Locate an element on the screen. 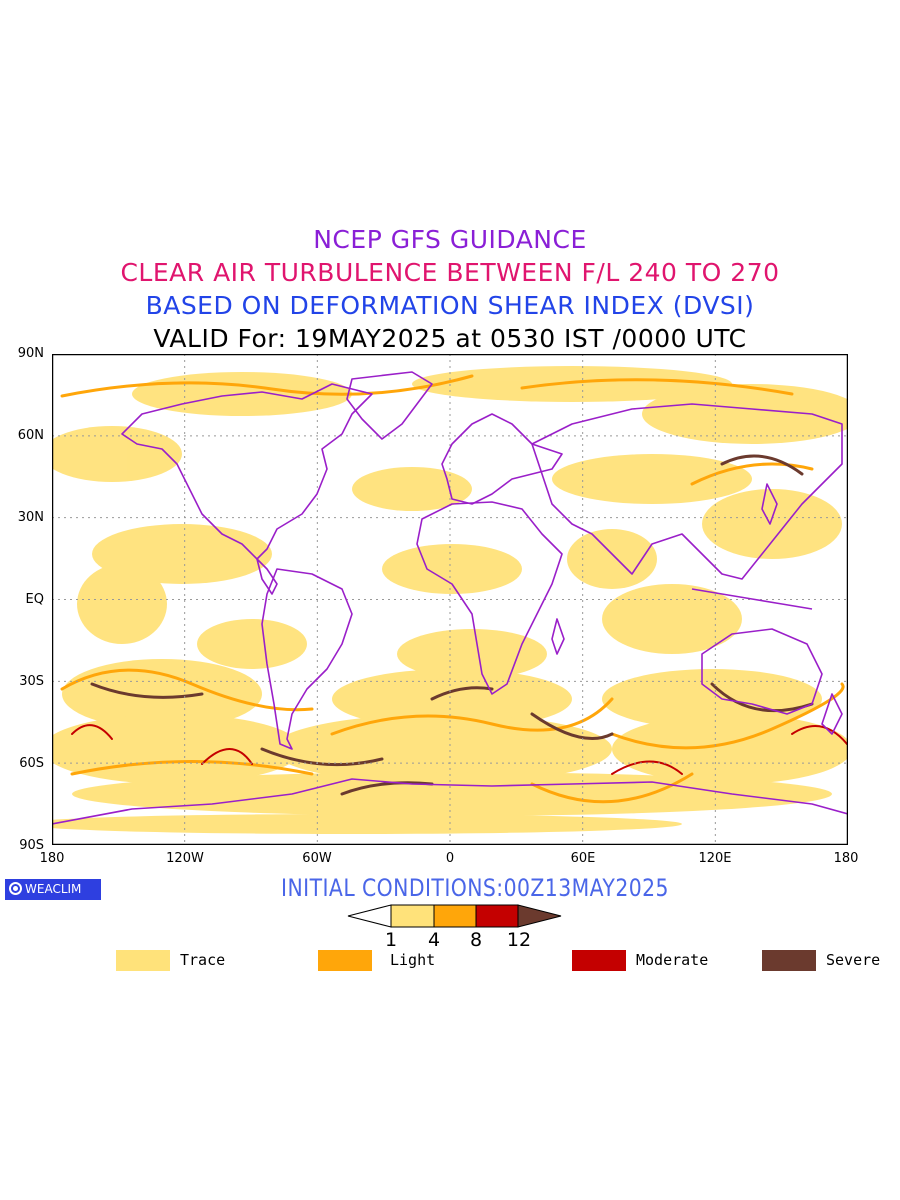  colorbar-light is located at coordinates (455, 916).